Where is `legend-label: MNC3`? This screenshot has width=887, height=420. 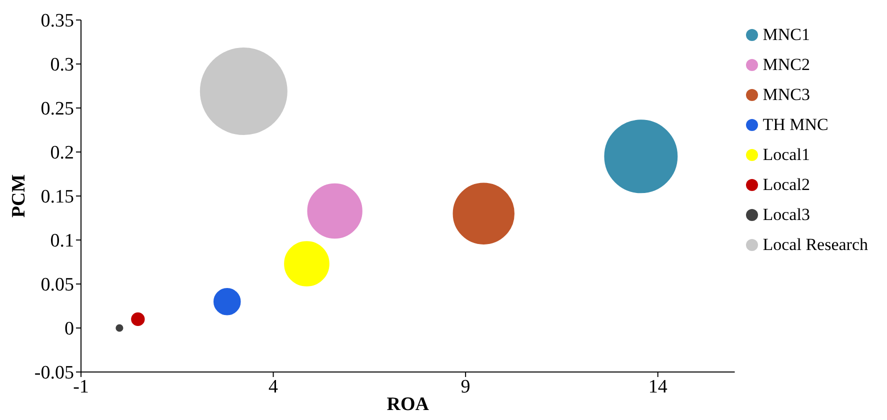 legend-label: MNC3 is located at coordinates (786, 95).